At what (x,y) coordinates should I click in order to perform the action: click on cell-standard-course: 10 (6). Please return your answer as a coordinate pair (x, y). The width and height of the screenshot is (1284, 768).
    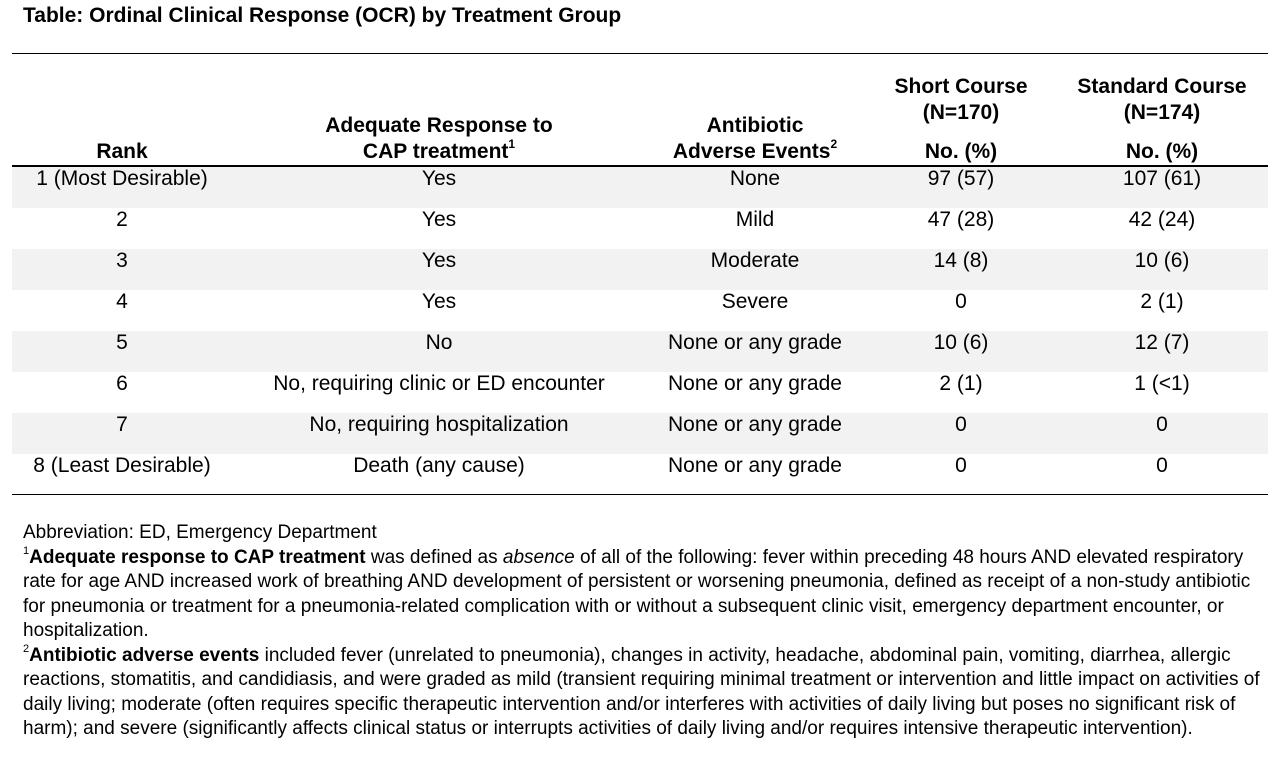
    Looking at the image, I should click on (1162, 260).